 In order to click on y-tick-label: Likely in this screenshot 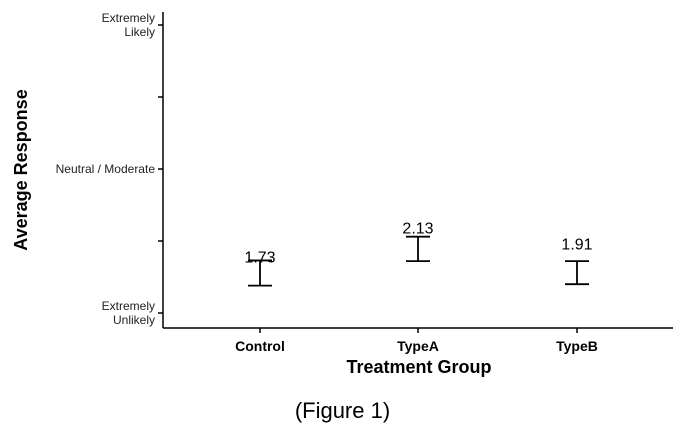, I will do `click(139, 32)`.